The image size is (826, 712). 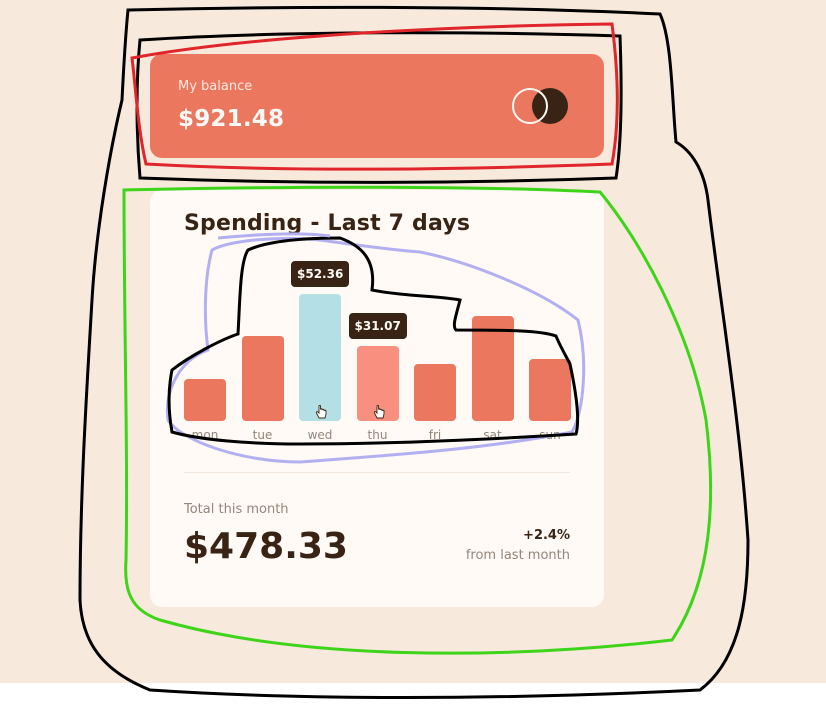 What do you see at coordinates (492, 435) in the screenshot?
I see `day-label-sat: sat` at bounding box center [492, 435].